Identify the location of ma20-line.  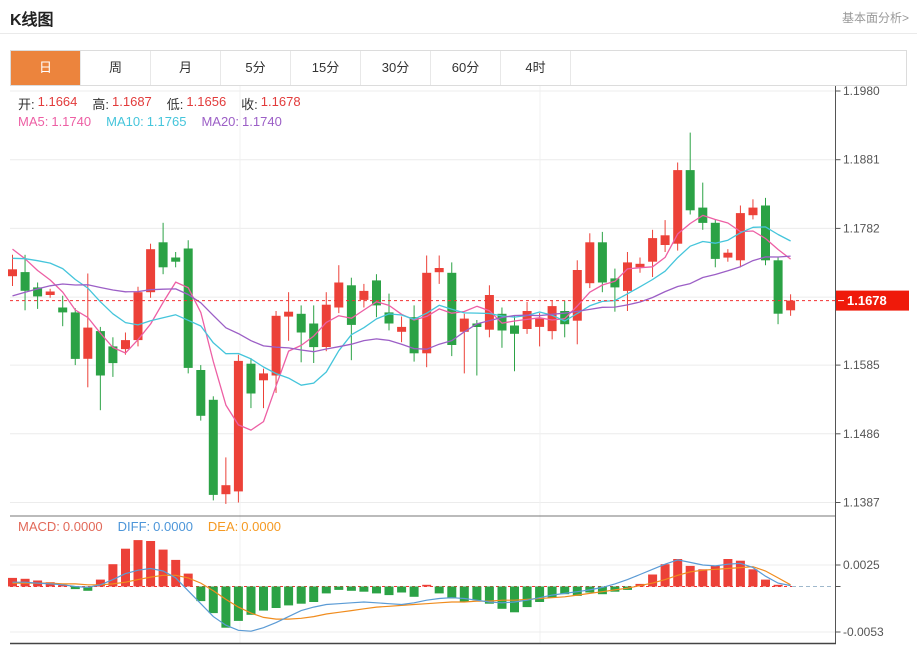
(401, 304).